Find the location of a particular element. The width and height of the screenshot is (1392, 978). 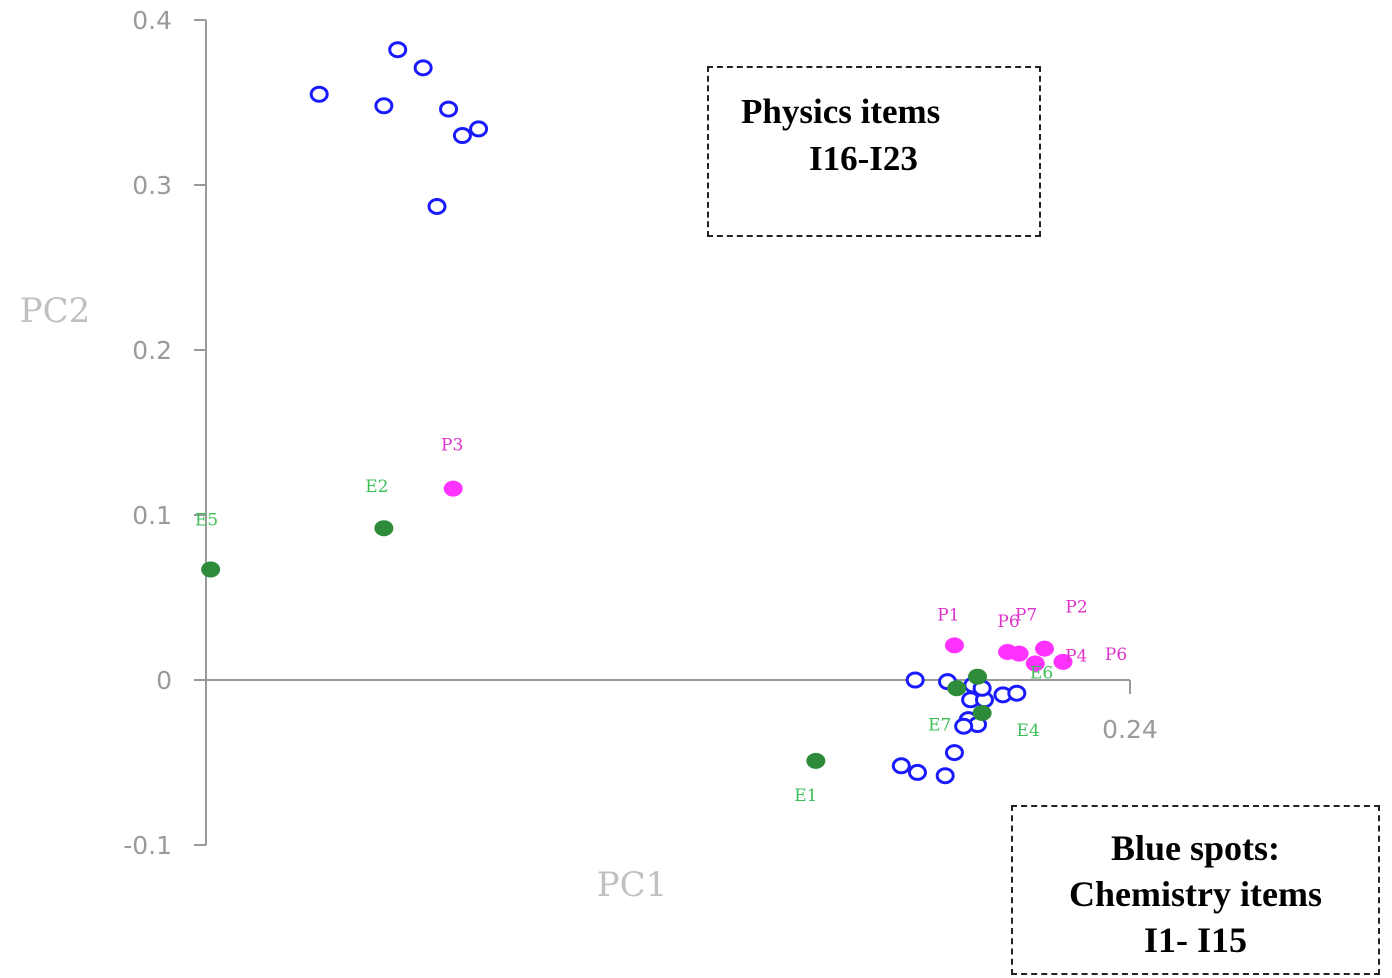

y-tick-label: 0.4 is located at coordinates (152, 20).